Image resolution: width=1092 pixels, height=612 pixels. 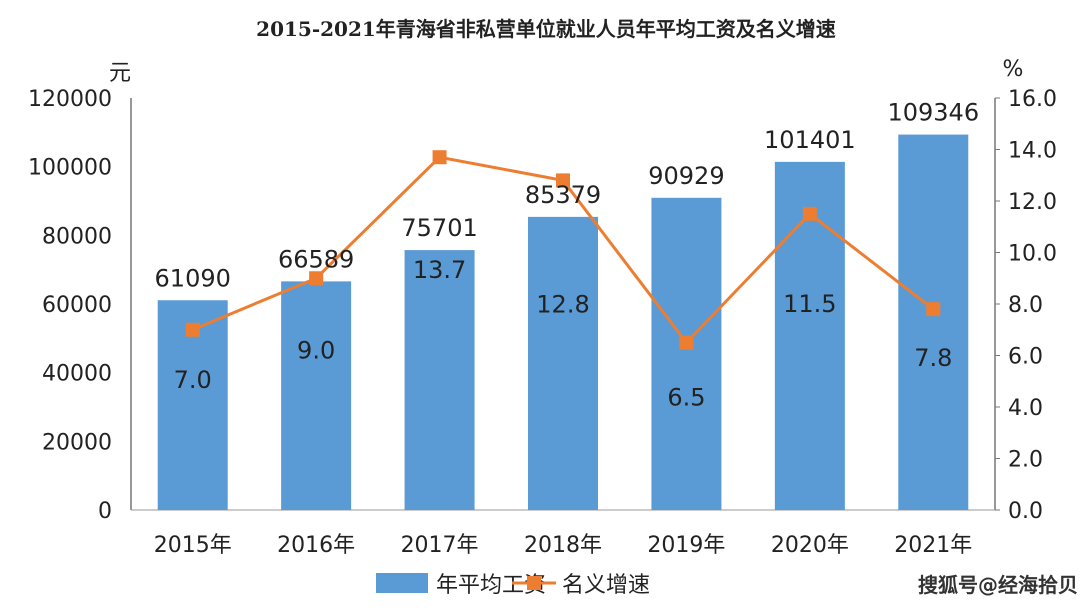 What do you see at coordinates (1025, 460) in the screenshot?
I see `right-tick-label: 2.0` at bounding box center [1025, 460].